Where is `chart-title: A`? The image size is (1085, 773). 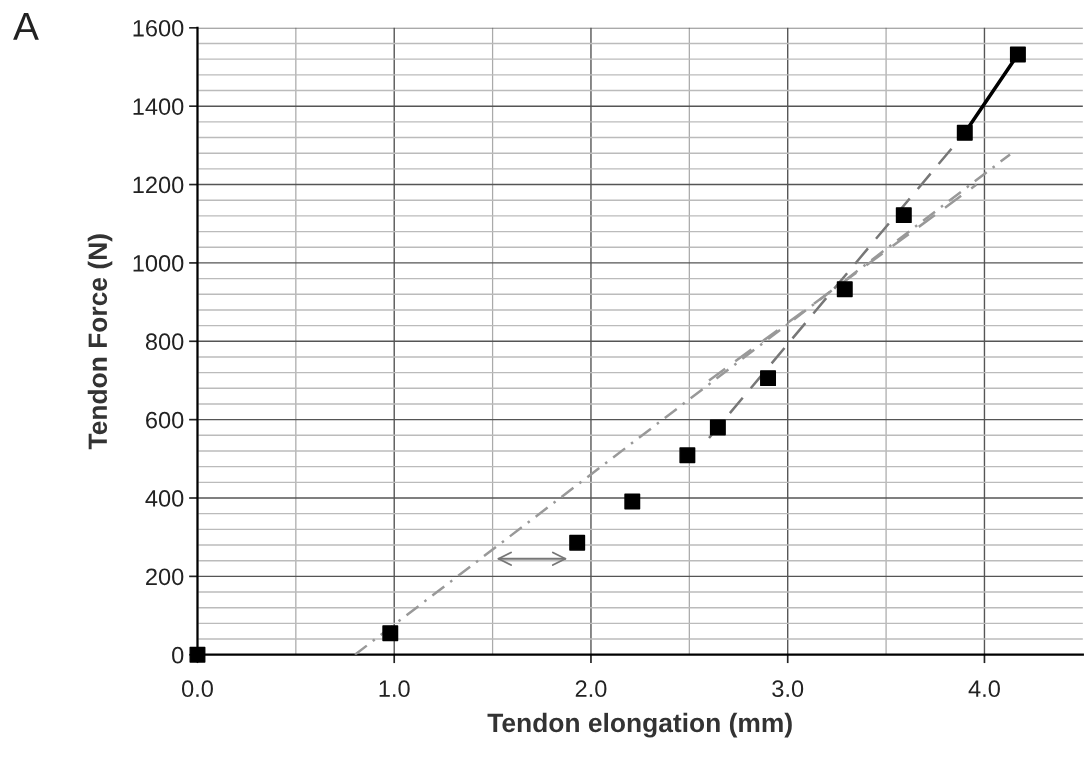
chart-title: A is located at coordinates (26, 26).